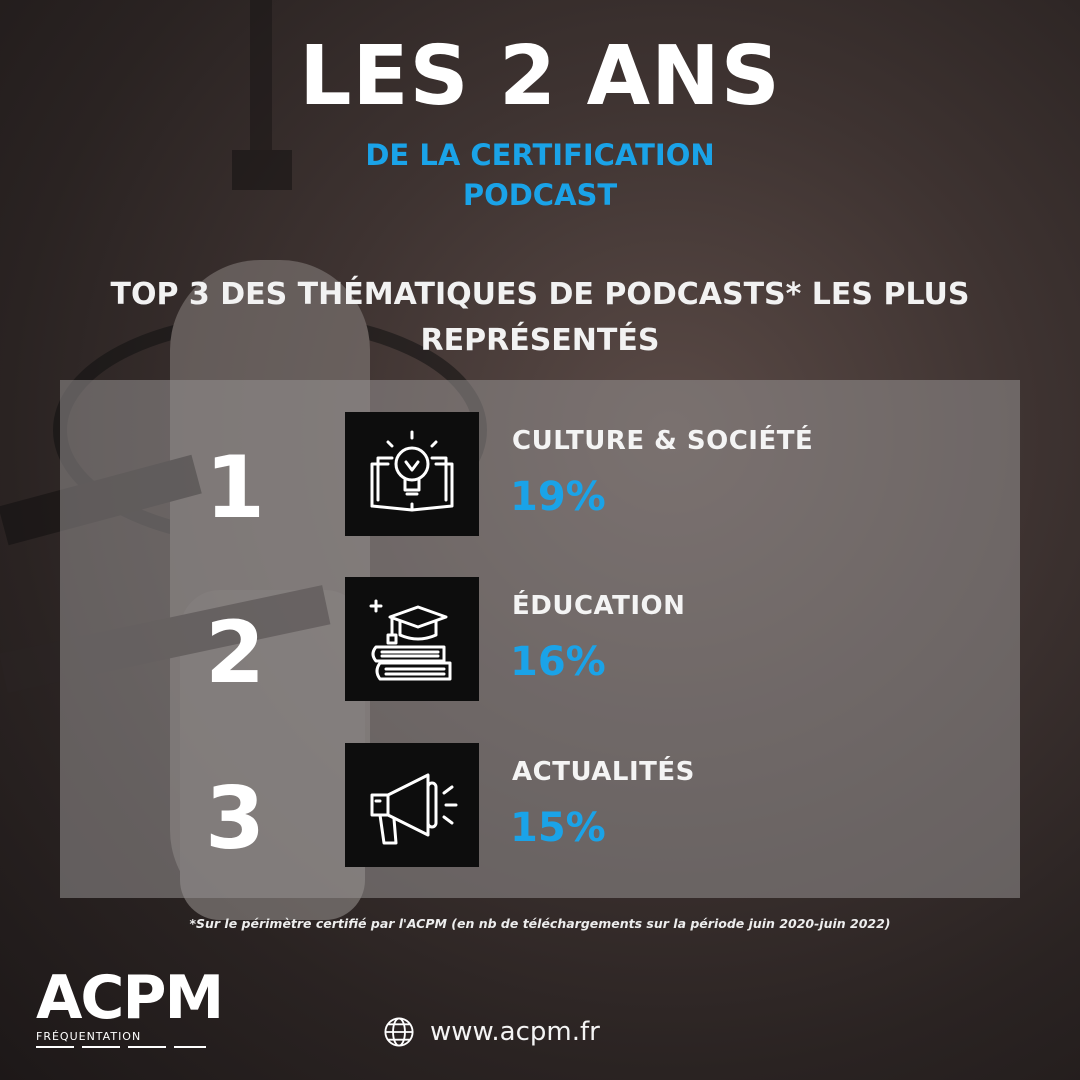 The height and width of the screenshot is (1080, 1080). I want to click on page-title: LES 2 ANS, so click(540, 76).